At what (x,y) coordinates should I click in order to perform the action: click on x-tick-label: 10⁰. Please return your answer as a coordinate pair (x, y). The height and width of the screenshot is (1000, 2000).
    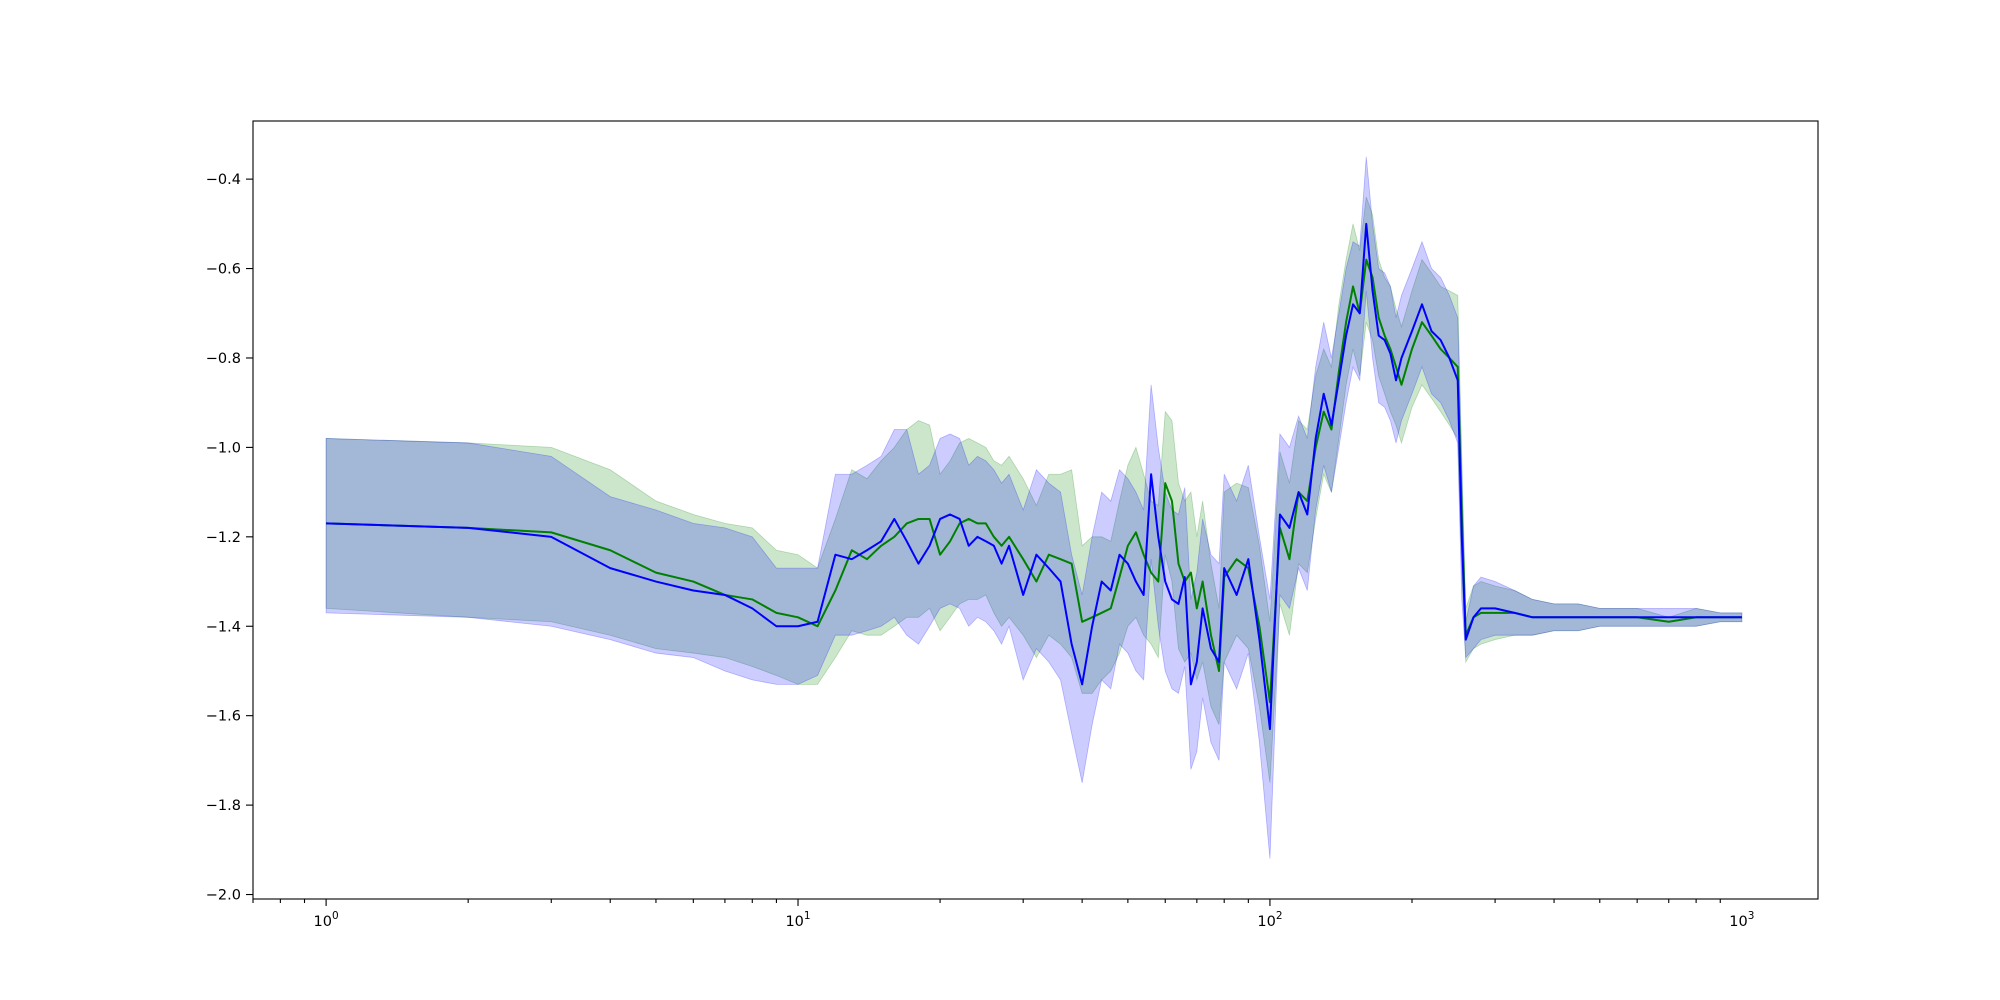
    Looking at the image, I should click on (326, 920).